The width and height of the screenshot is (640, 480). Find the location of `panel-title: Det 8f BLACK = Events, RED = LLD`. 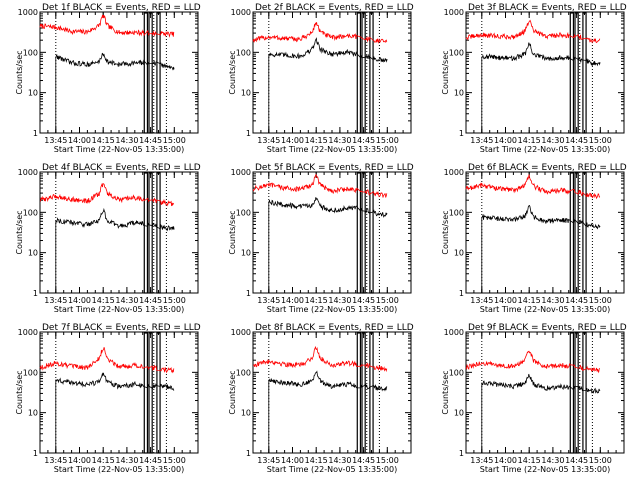

panel-title: Det 8f BLACK = Events, RED = LLD is located at coordinates (334, 328).